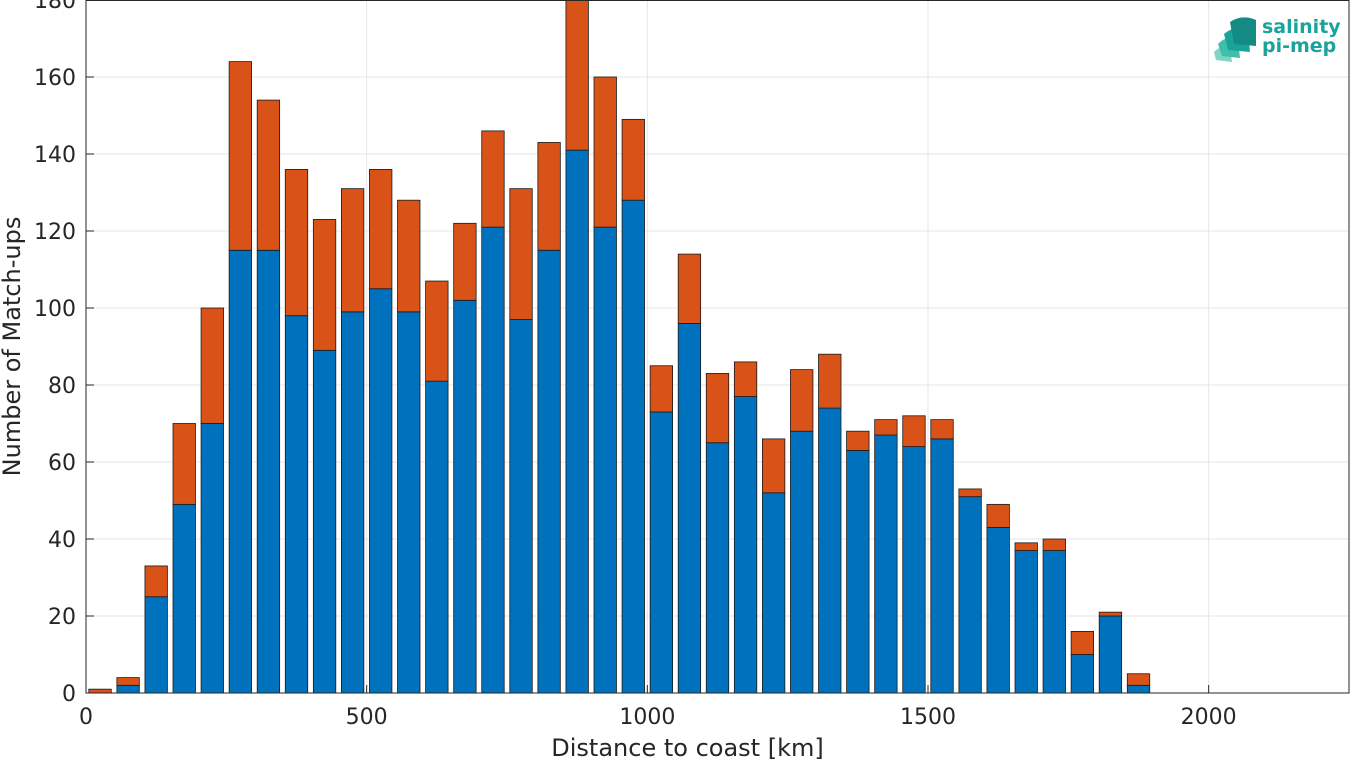 The width and height of the screenshot is (1350, 761). Describe the element at coordinates (62, 540) in the screenshot. I see `y-tick-label: 40` at that location.